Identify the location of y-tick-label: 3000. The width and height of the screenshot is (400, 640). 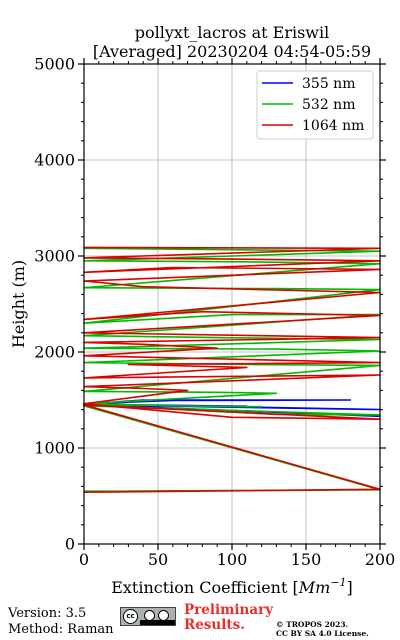
(54, 256).